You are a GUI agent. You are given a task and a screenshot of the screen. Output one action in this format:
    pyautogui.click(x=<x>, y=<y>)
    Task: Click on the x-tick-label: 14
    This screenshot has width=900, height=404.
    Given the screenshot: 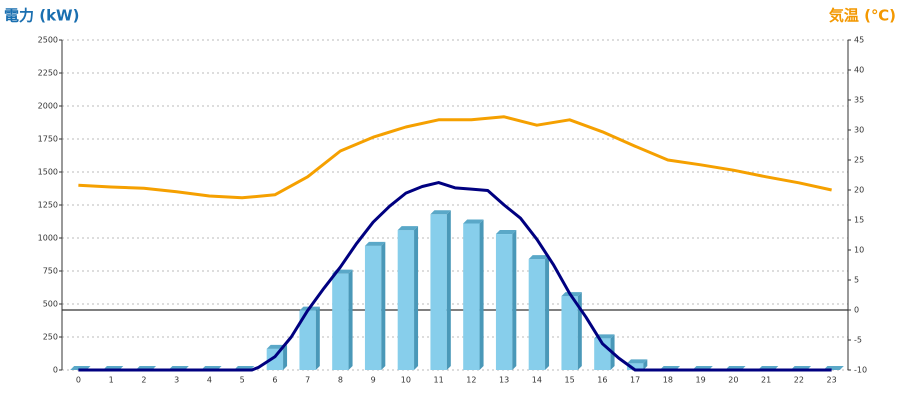 What is the action you would take?
    pyautogui.click(x=537, y=380)
    